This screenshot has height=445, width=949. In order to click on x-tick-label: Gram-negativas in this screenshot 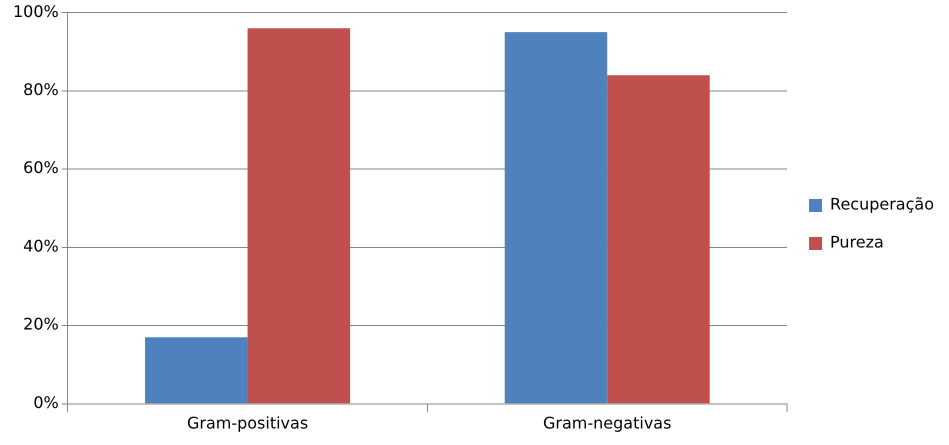, I will do `click(607, 423)`.